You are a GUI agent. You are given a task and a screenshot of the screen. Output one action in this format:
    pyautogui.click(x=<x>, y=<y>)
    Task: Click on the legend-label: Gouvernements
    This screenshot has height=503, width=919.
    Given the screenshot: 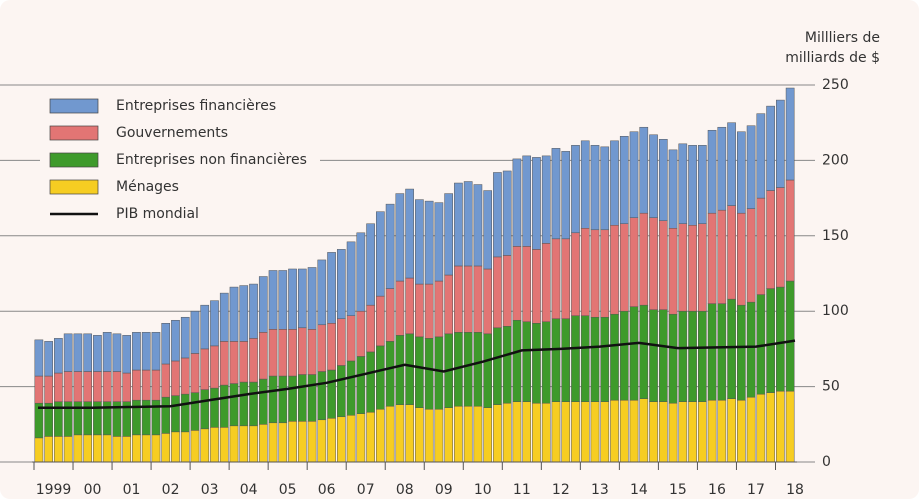 What is the action you would take?
    pyautogui.click(x=172, y=133)
    